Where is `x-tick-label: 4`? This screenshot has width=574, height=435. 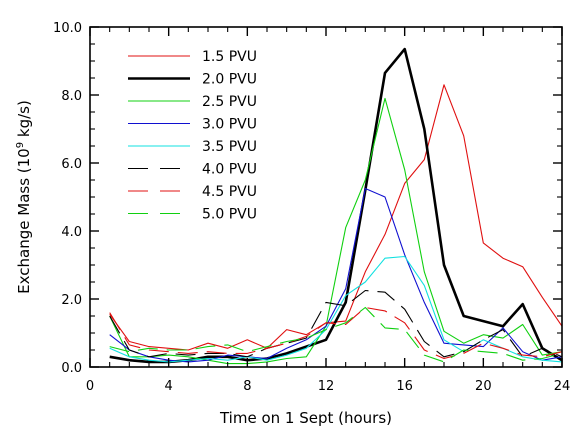 x-tick-label: 4 is located at coordinates (169, 386).